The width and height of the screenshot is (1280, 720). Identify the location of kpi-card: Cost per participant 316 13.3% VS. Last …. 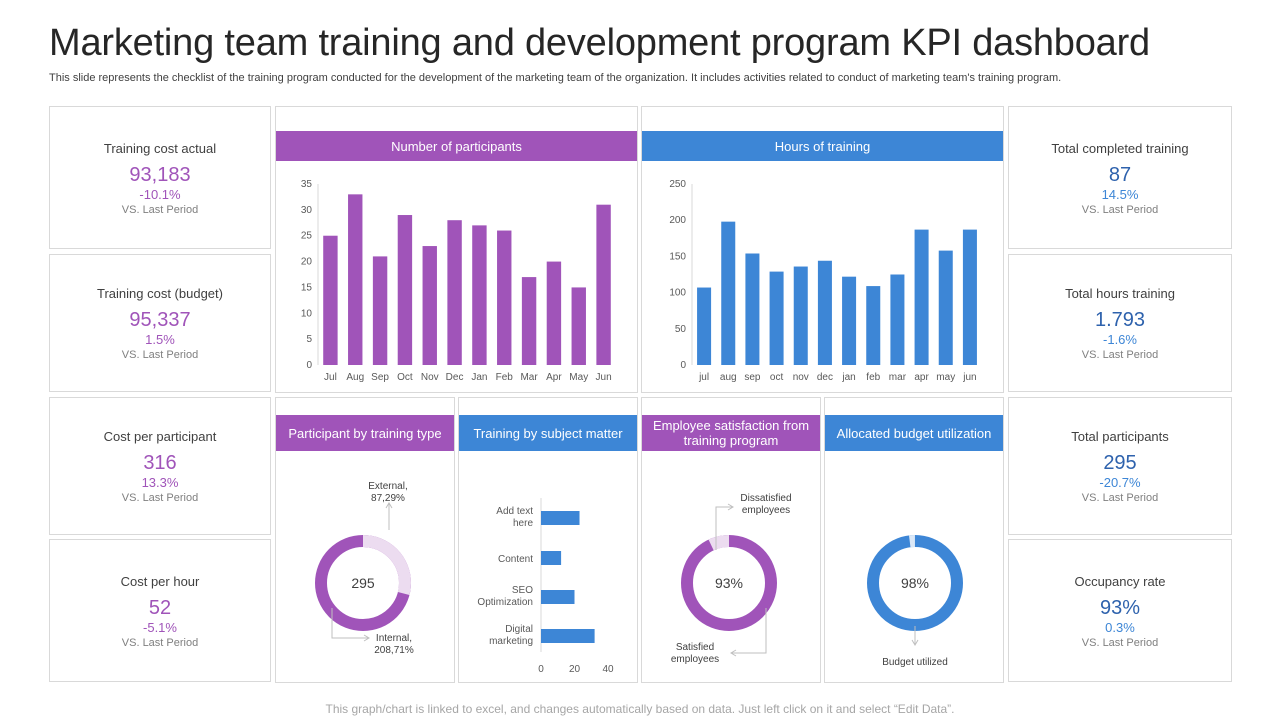
(160, 466).